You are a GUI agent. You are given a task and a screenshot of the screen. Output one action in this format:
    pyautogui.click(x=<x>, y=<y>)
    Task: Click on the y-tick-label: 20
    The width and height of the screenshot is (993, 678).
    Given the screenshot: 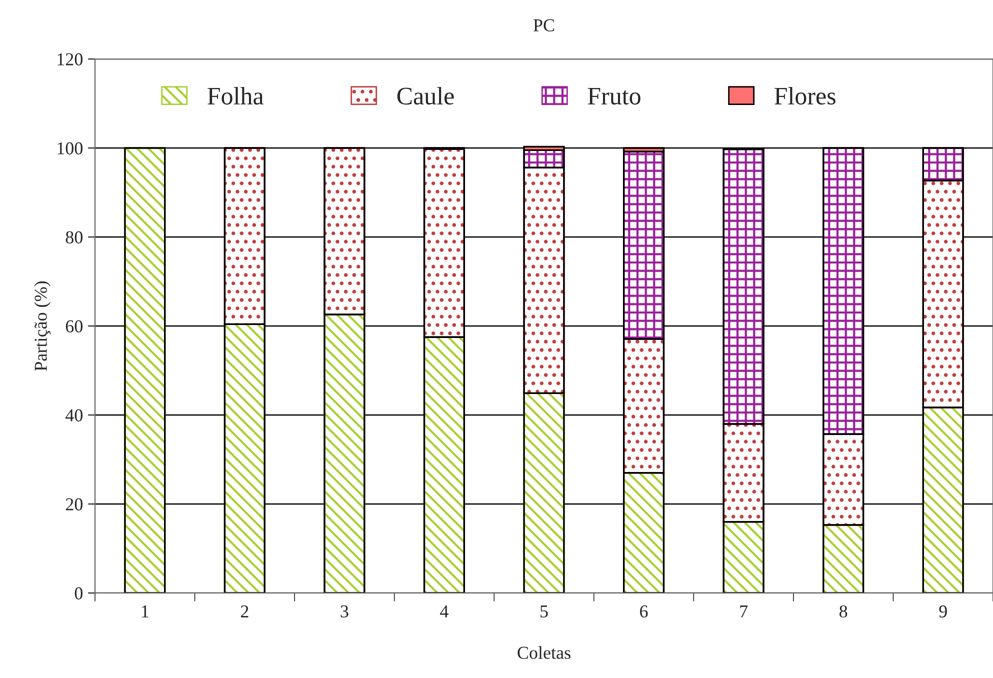 What is the action you would take?
    pyautogui.click(x=74, y=504)
    